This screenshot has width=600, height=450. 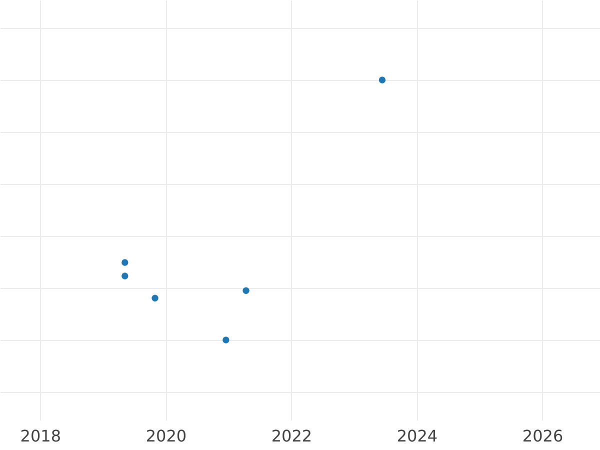 I want to click on x-tick-label: 2022, so click(x=291, y=436).